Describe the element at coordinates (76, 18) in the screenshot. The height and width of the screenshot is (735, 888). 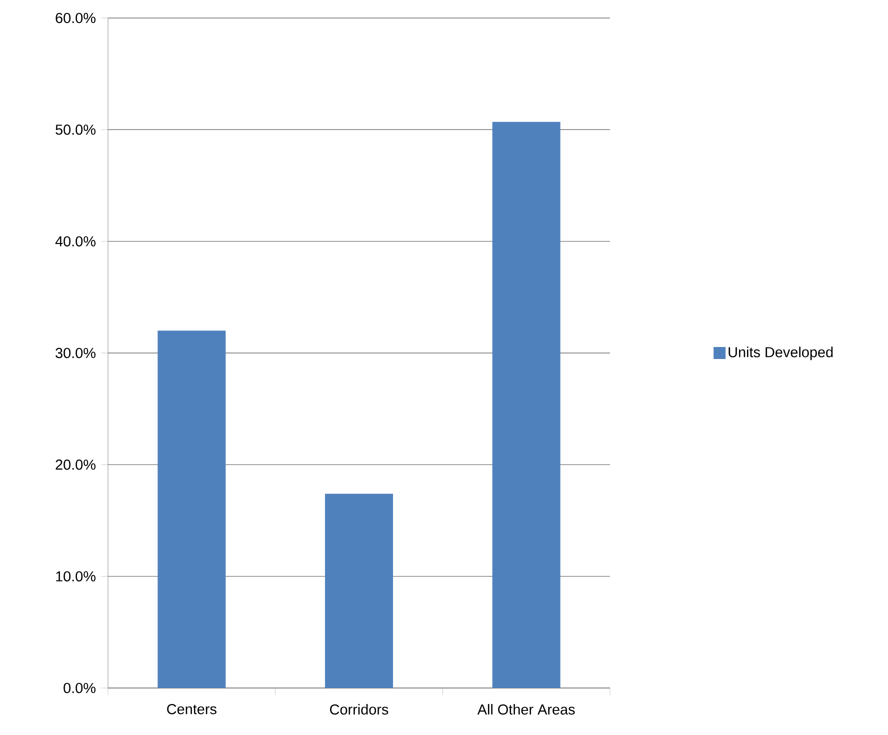
I see `y-tick-label: 60.0%` at that location.